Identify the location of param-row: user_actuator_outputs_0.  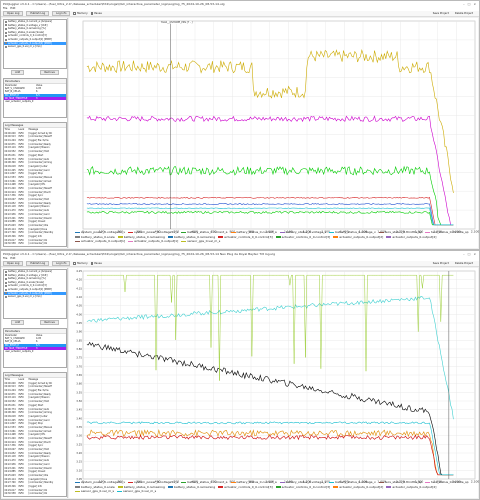
(35, 101).